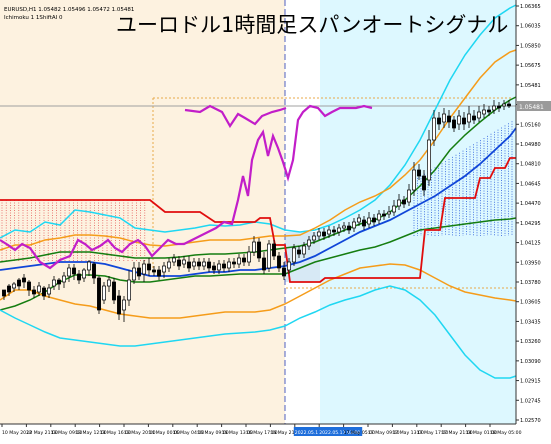 The height and width of the screenshot is (444, 551). I want to click on price-tick-label: 1.05481, so click(530, 86).